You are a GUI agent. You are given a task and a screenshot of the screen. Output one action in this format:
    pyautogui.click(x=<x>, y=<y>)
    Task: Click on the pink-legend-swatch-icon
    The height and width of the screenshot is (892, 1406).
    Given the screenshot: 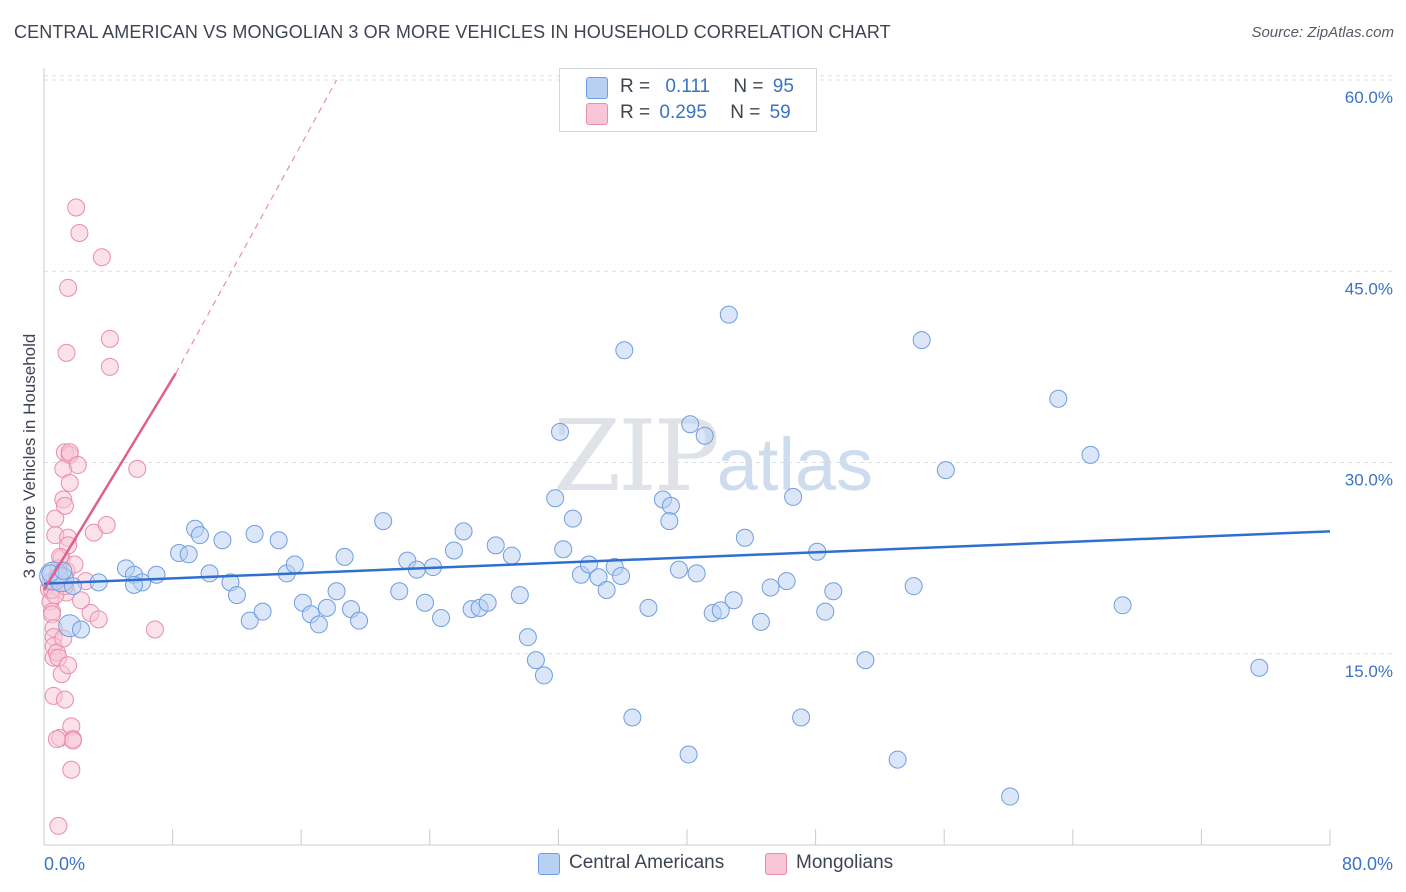 What is the action you would take?
    pyautogui.click(x=776, y=864)
    